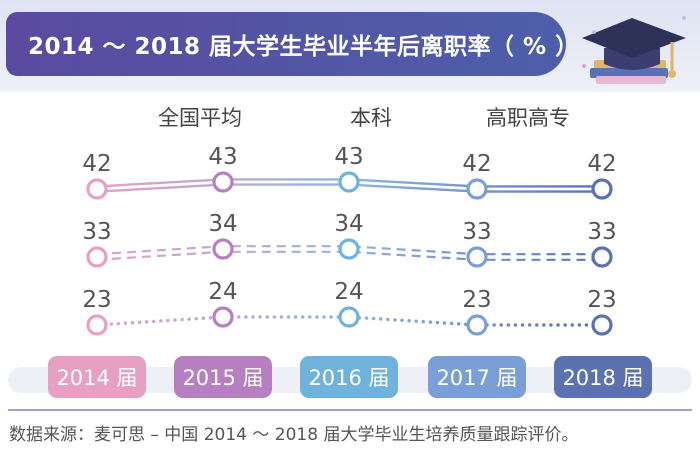  What do you see at coordinates (303, 47) in the screenshot?
I see `chart-title: 2014 ～ 2018 届大学生毕业半年后离职率（ % ）` at bounding box center [303, 47].